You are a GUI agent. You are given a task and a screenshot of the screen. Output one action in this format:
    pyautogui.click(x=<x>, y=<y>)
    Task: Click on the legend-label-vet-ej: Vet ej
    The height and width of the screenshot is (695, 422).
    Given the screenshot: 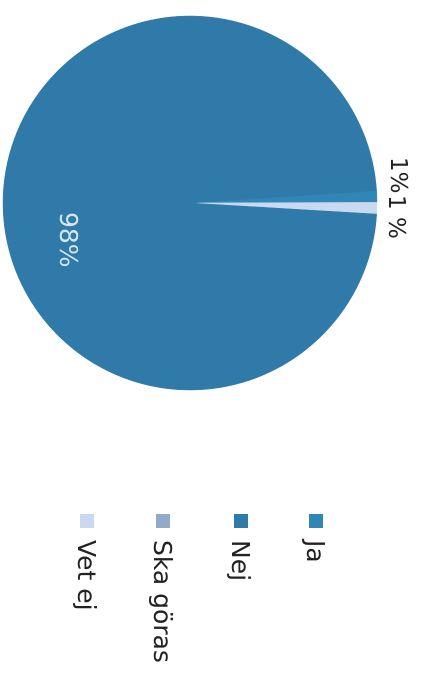 What is the action you would take?
    pyautogui.click(x=86, y=575)
    